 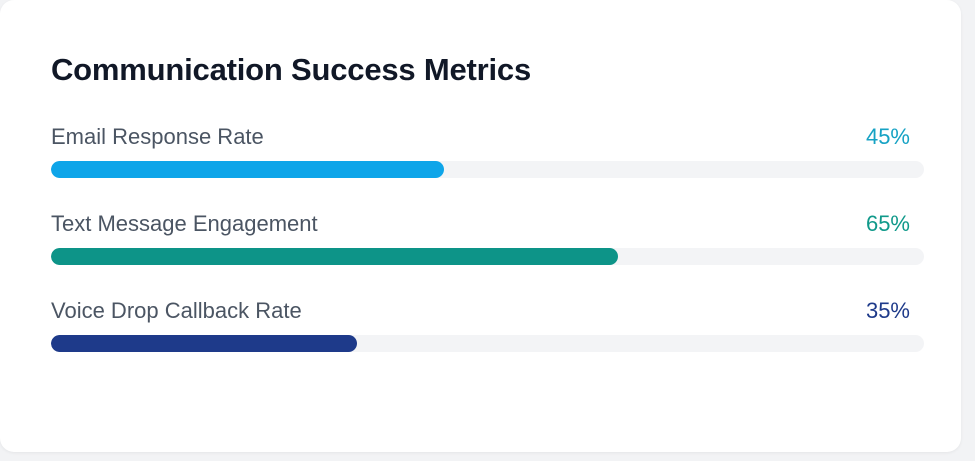 What do you see at coordinates (887, 136) in the screenshot?
I see `metric-value: 45%` at bounding box center [887, 136].